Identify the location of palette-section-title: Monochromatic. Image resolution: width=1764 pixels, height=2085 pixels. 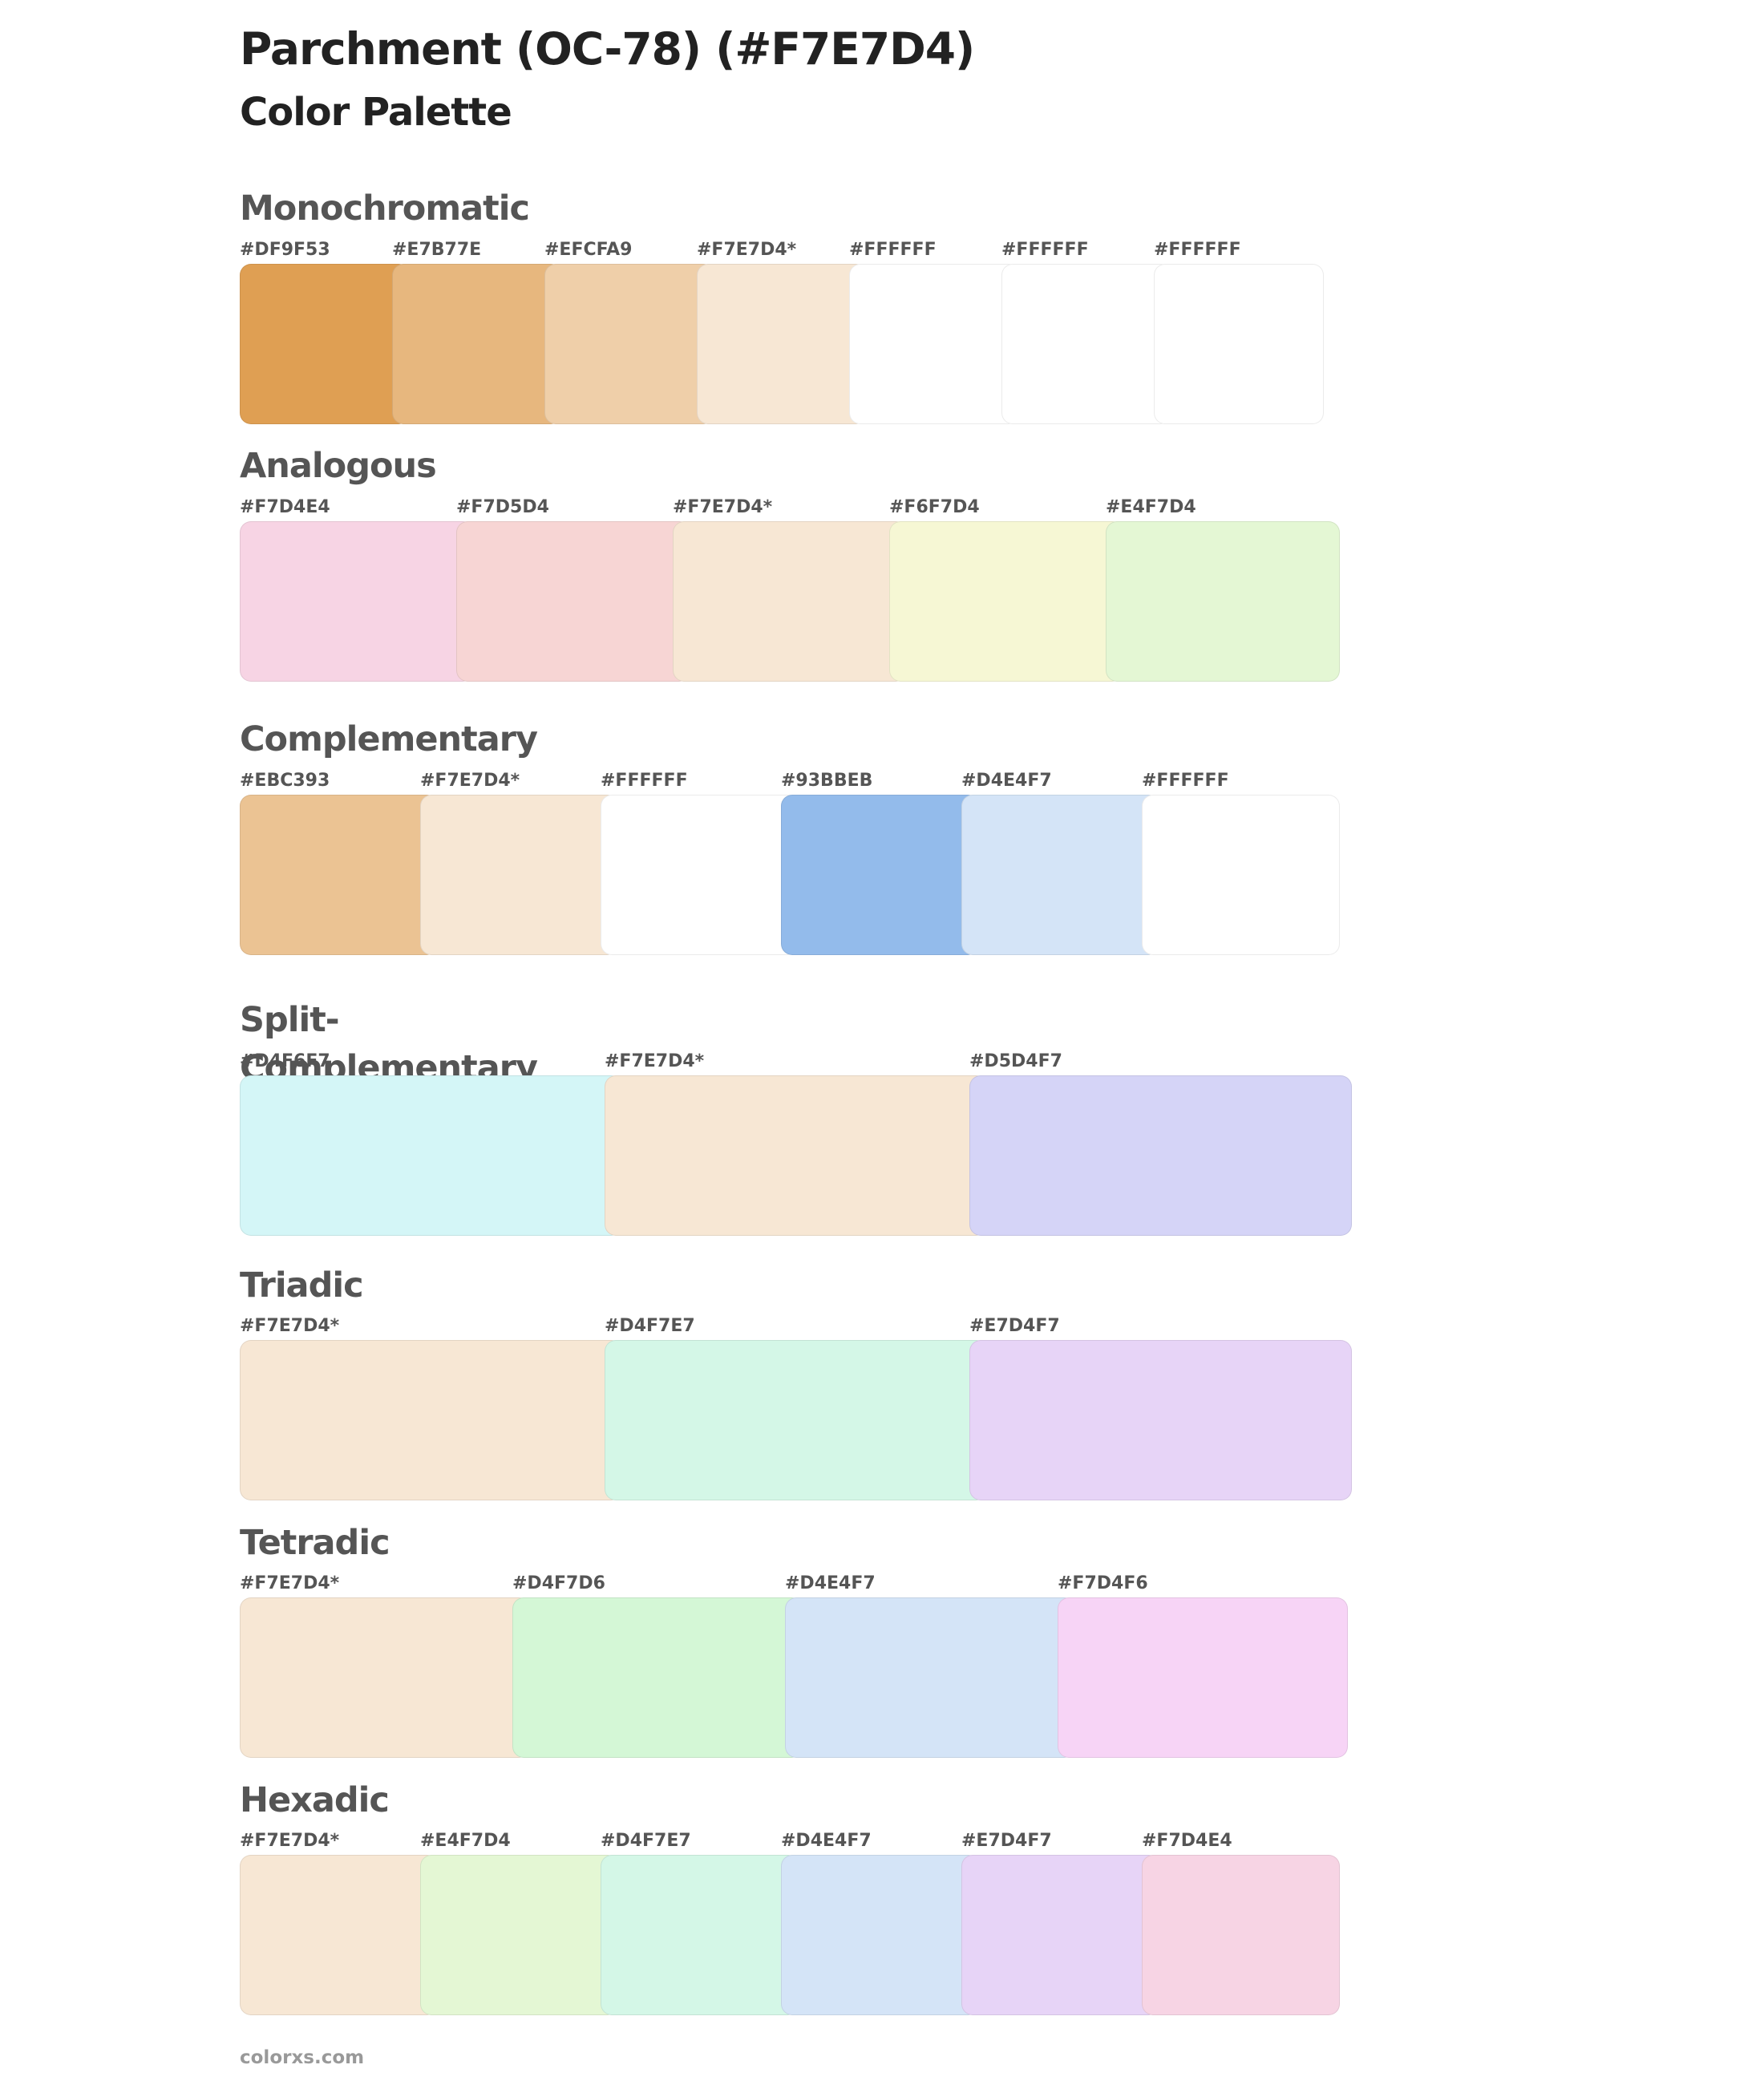
(385, 208).